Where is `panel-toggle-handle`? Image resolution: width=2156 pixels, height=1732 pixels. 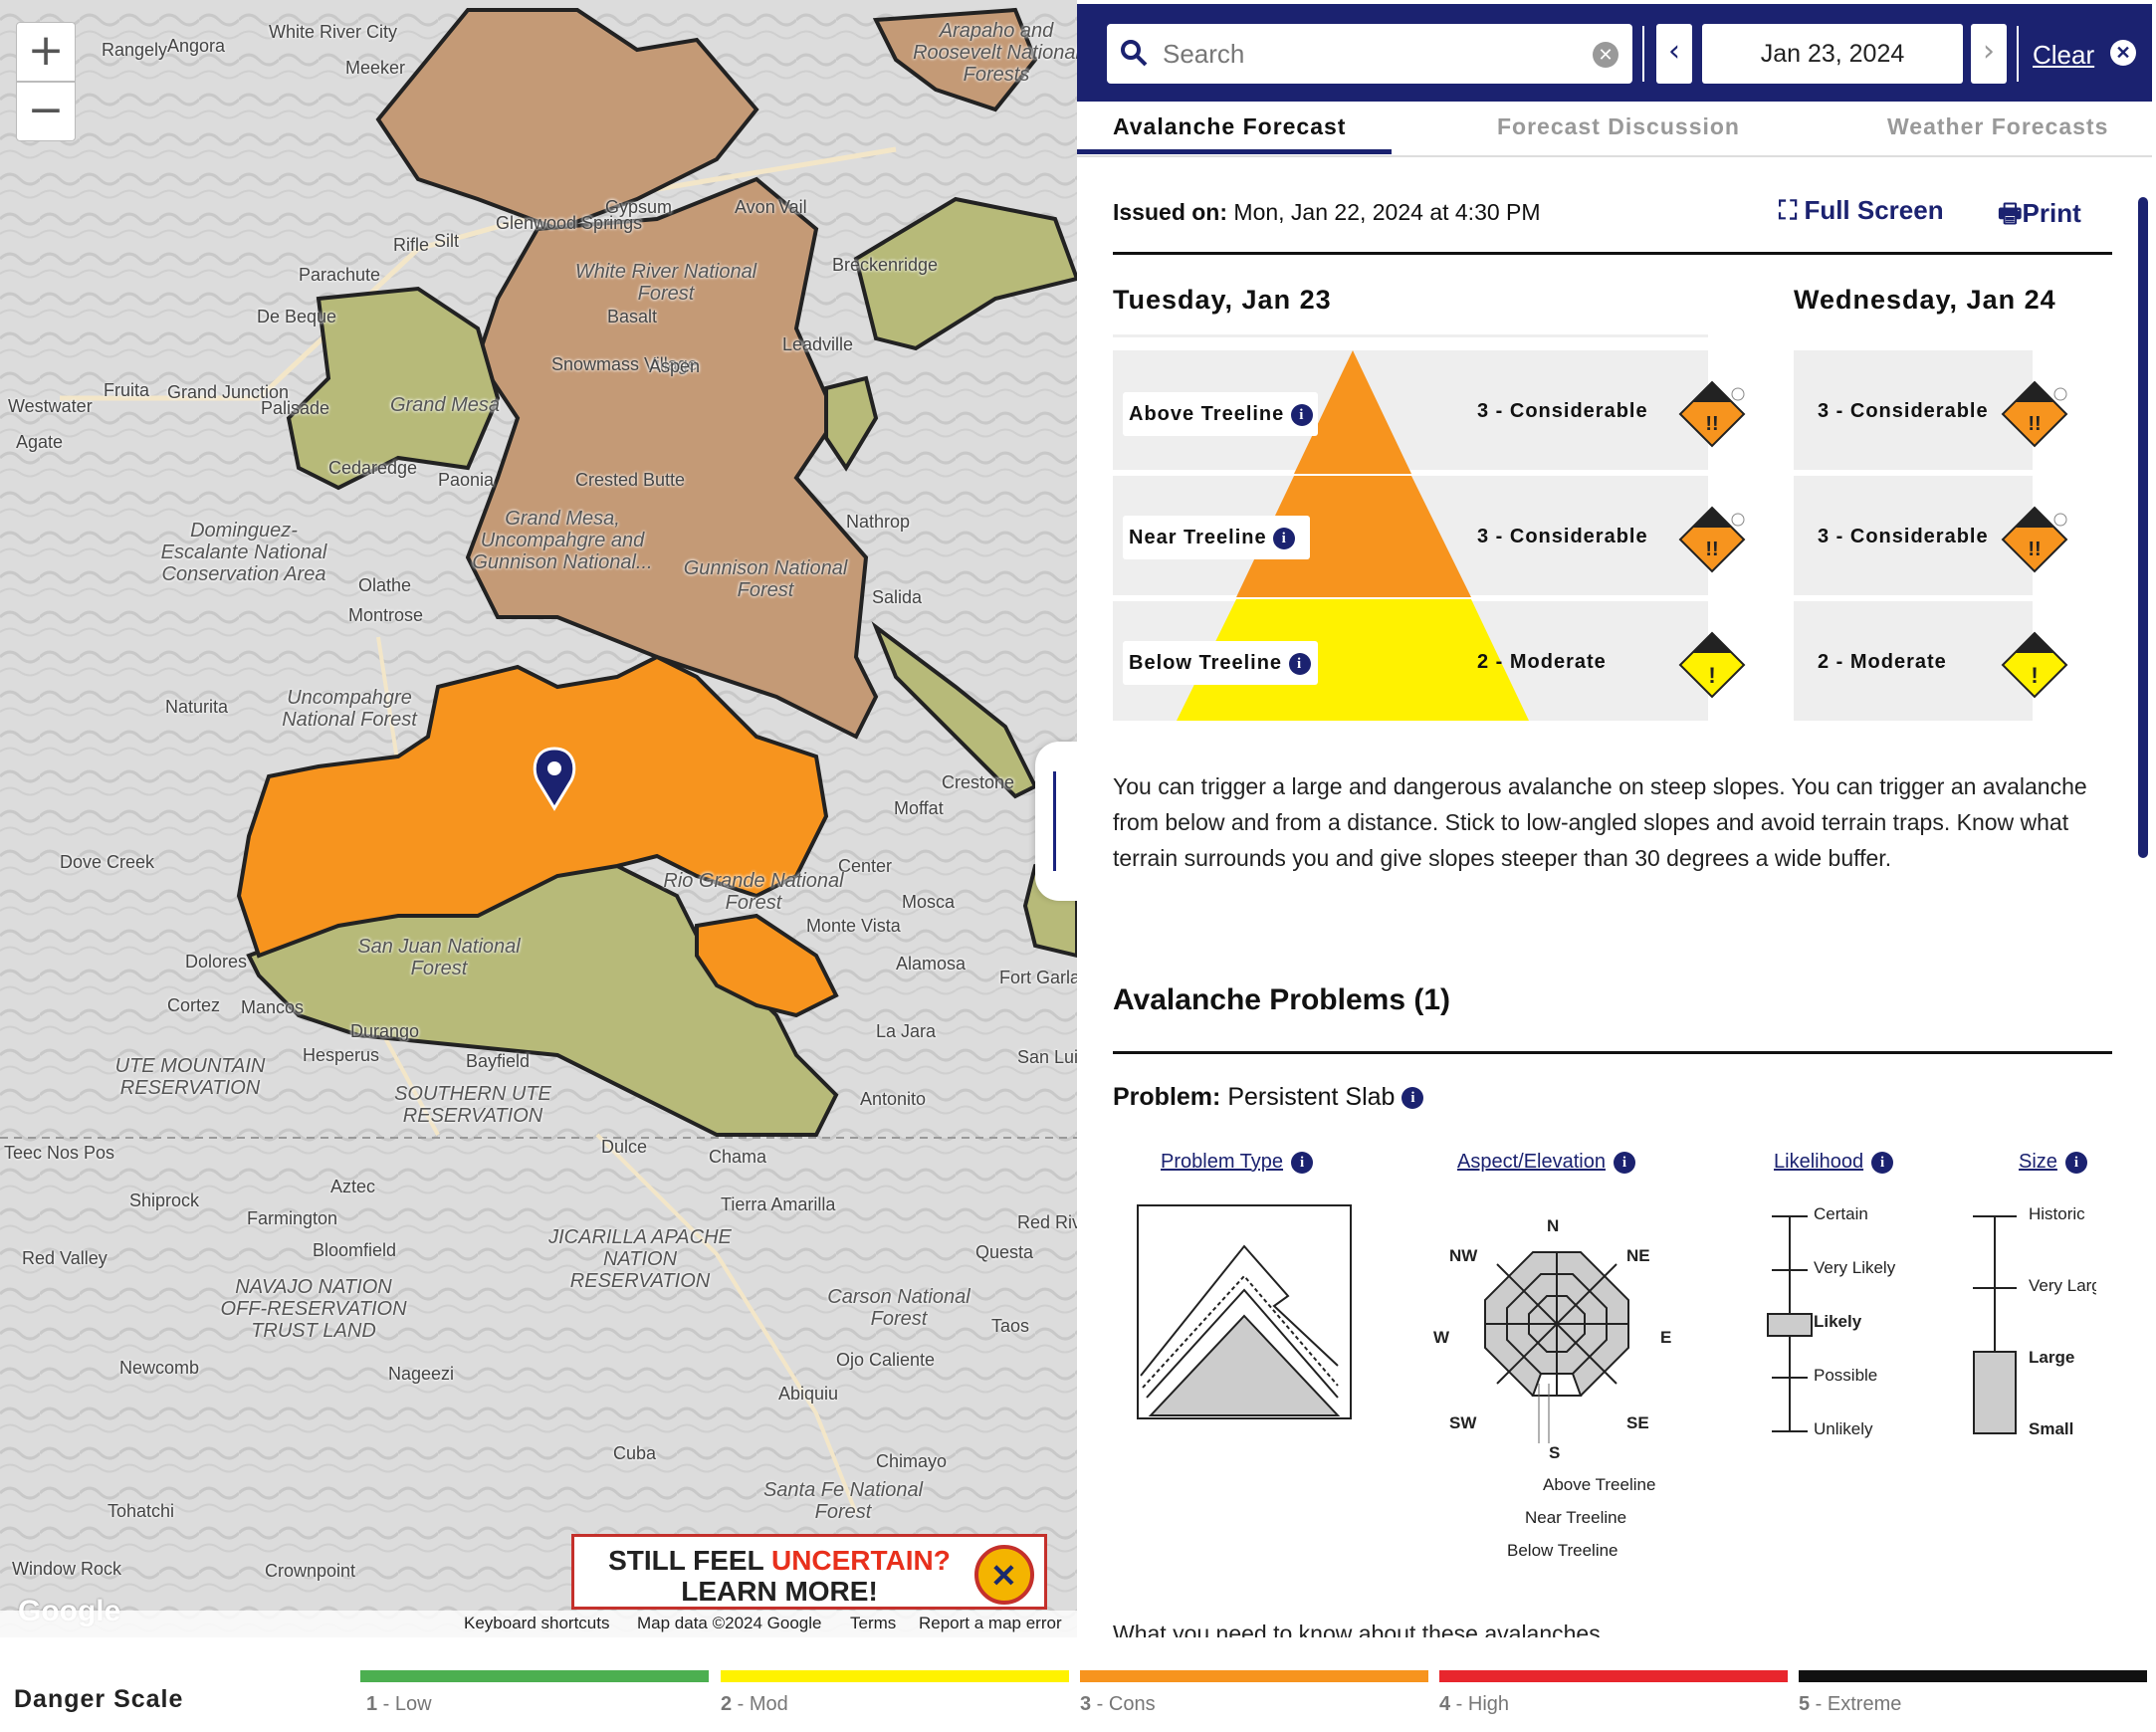 panel-toggle-handle is located at coordinates (1056, 821).